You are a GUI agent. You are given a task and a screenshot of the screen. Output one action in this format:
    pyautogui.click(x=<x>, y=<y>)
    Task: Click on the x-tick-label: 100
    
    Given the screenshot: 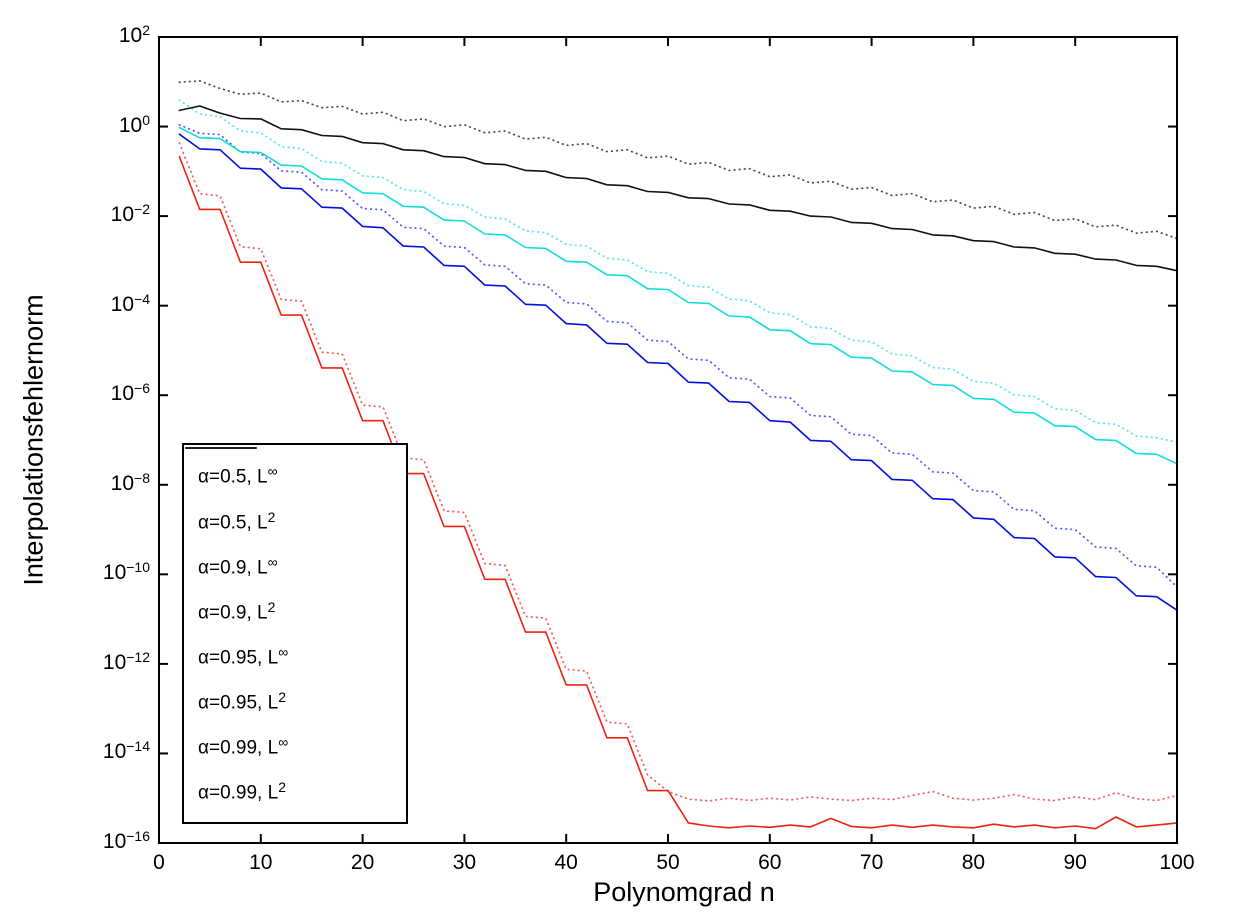 What is the action you would take?
    pyautogui.click(x=1177, y=862)
    